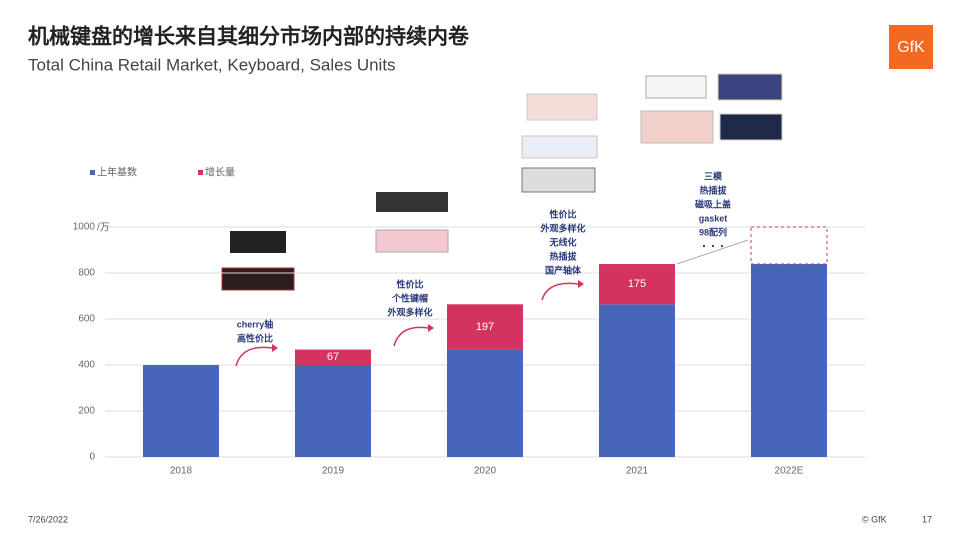 The image size is (960, 540). I want to click on logo: GfK, so click(911, 47).